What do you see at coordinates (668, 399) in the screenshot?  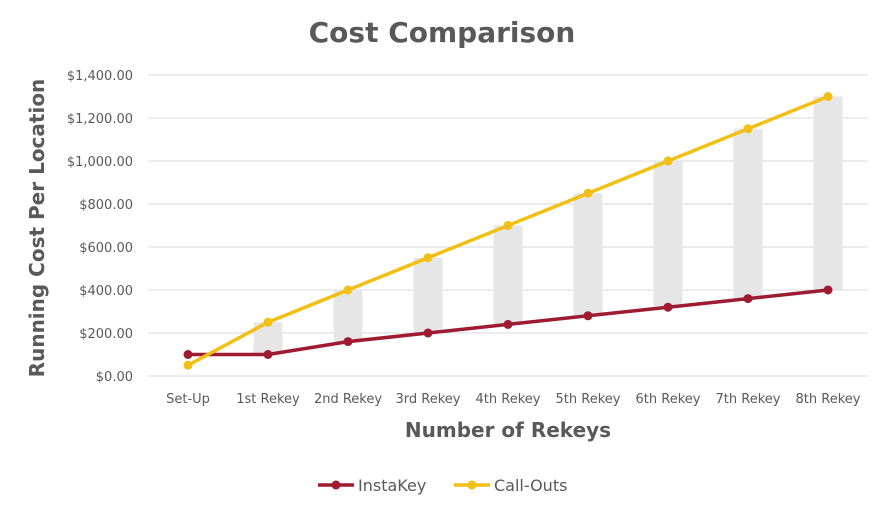 I see `x-tick-label: 6th Rekey` at bounding box center [668, 399].